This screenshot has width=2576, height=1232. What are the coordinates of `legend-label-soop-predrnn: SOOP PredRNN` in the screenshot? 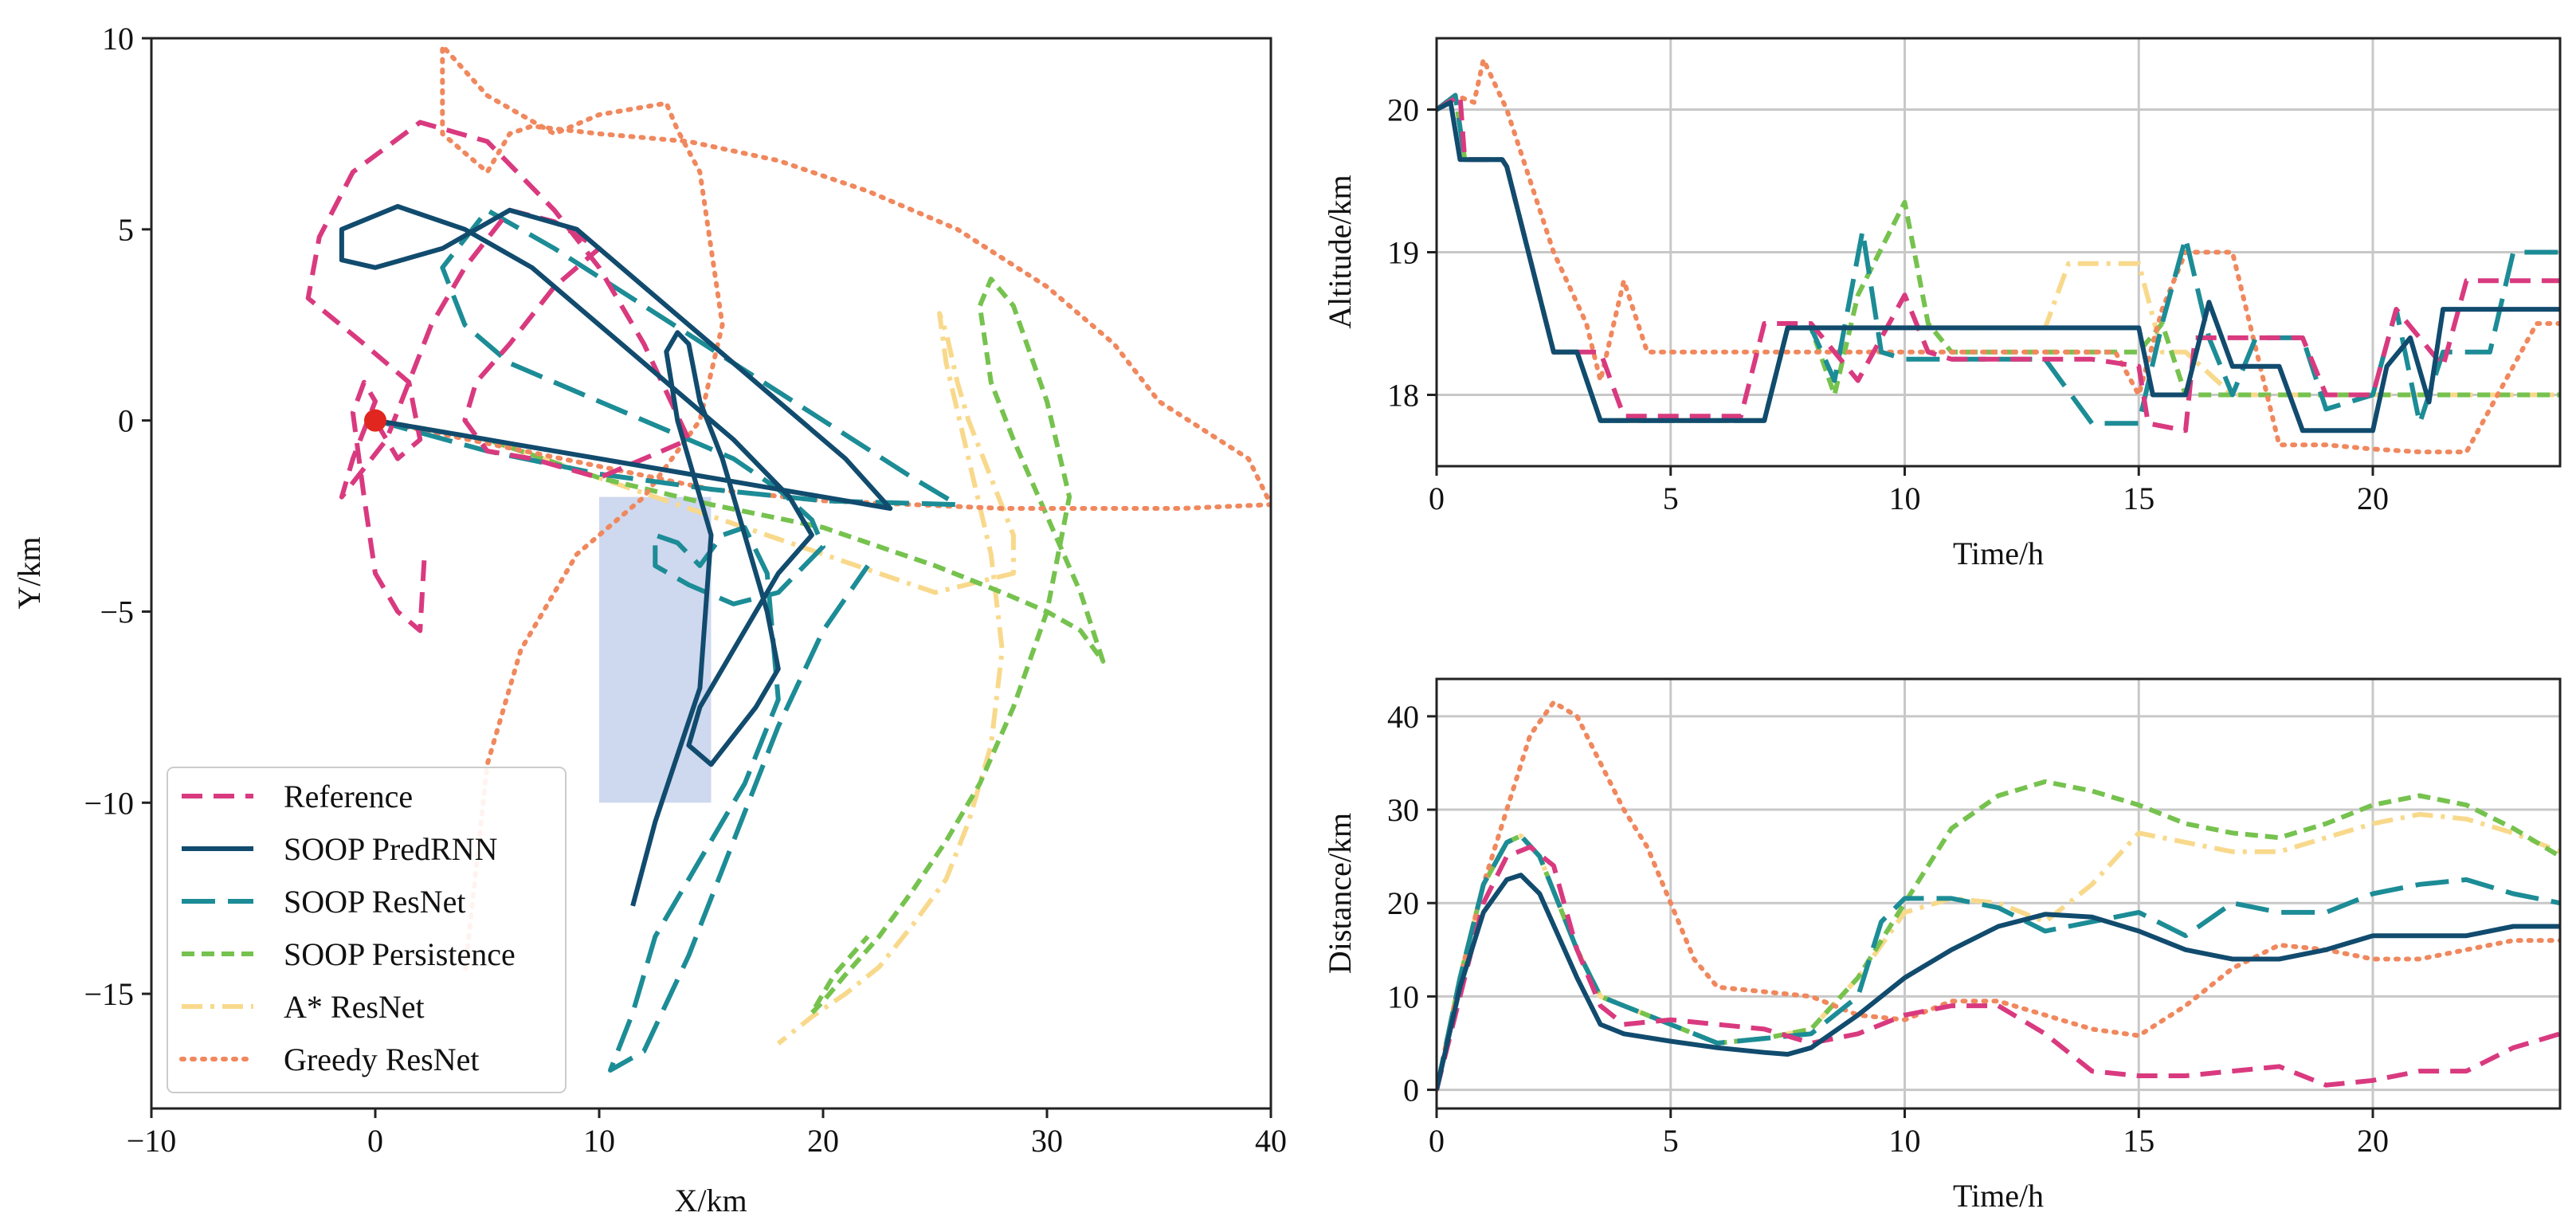 It's located at (391, 849).